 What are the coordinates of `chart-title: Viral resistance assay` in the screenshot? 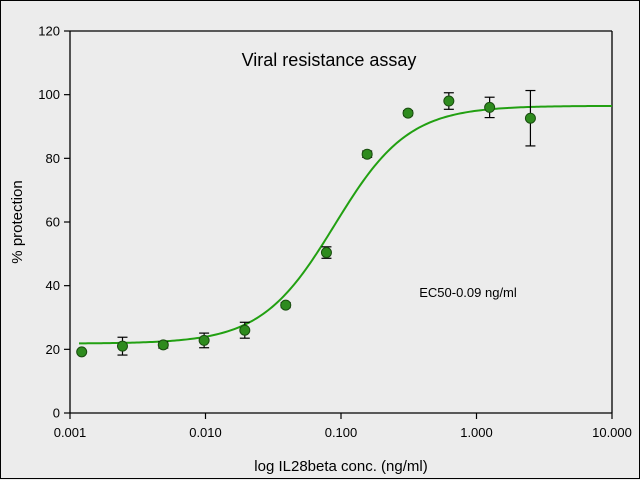 It's located at (329, 60).